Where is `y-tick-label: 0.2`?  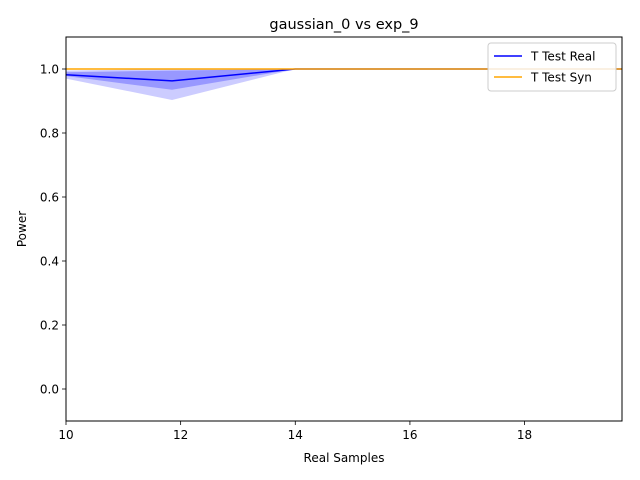
y-tick-label: 0.2 is located at coordinates (49, 326).